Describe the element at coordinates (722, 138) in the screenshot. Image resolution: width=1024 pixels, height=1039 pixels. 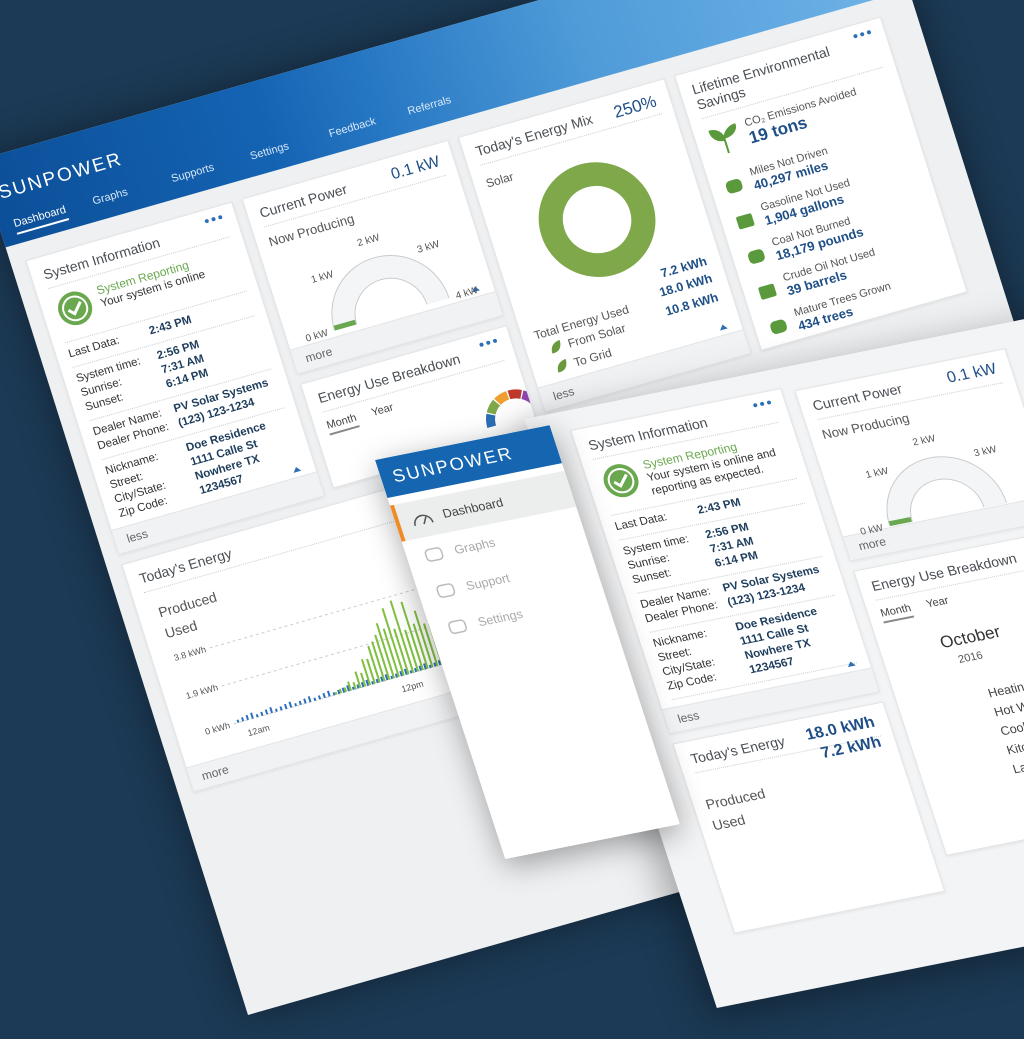
I see `sprout` at that location.